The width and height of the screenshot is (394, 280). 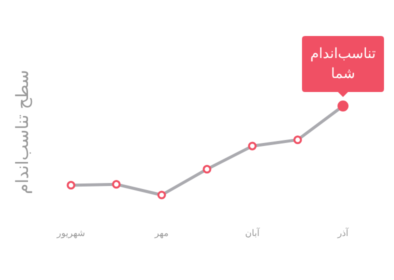 What do you see at coordinates (252, 233) in the screenshot?
I see `x-tick-label: آبان` at bounding box center [252, 233].